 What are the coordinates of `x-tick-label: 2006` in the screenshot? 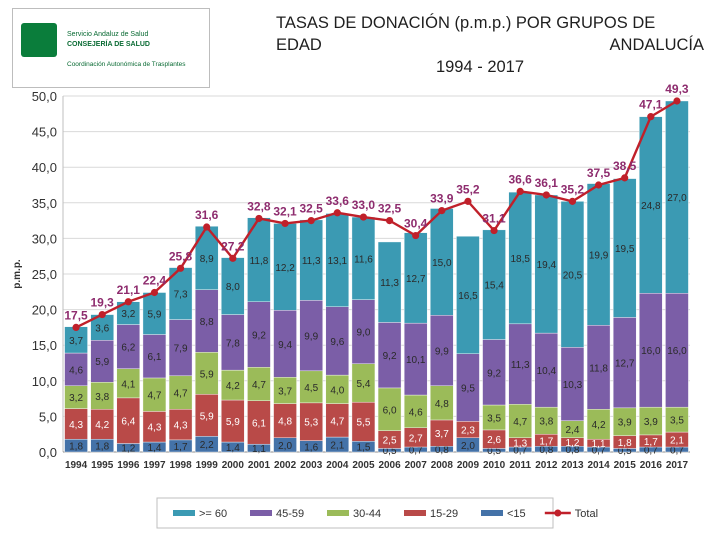 It's located at (389, 465).